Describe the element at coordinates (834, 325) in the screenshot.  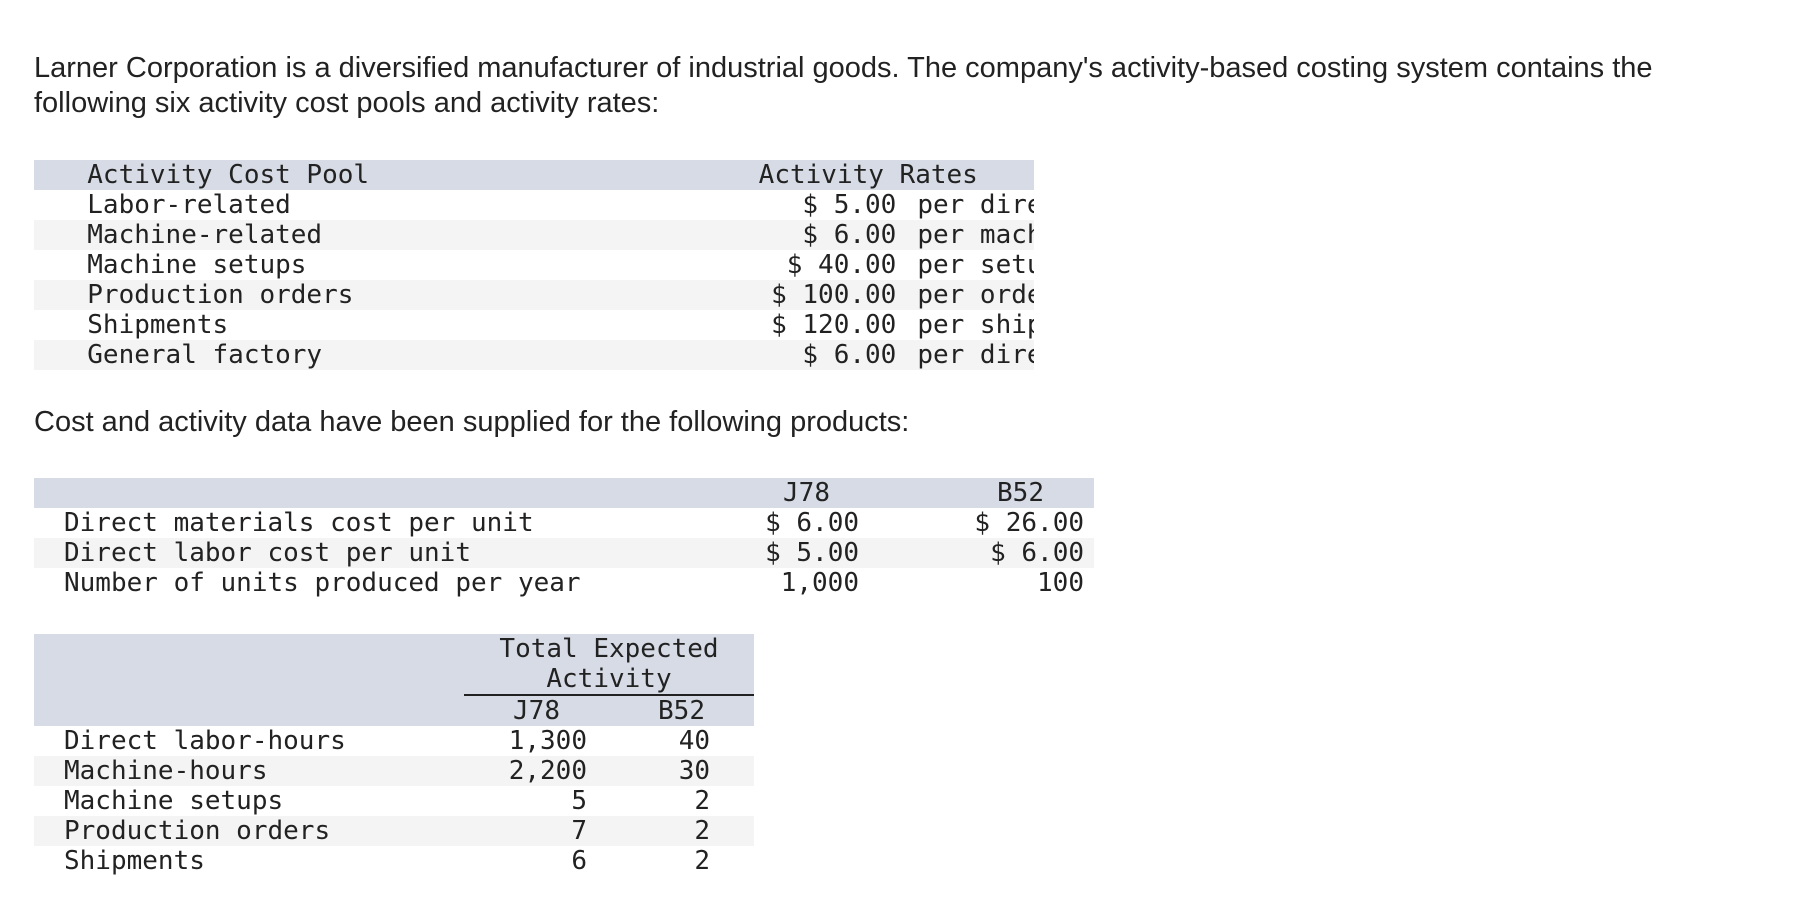
I see `activity-rate-value: $ 120.00` at that location.